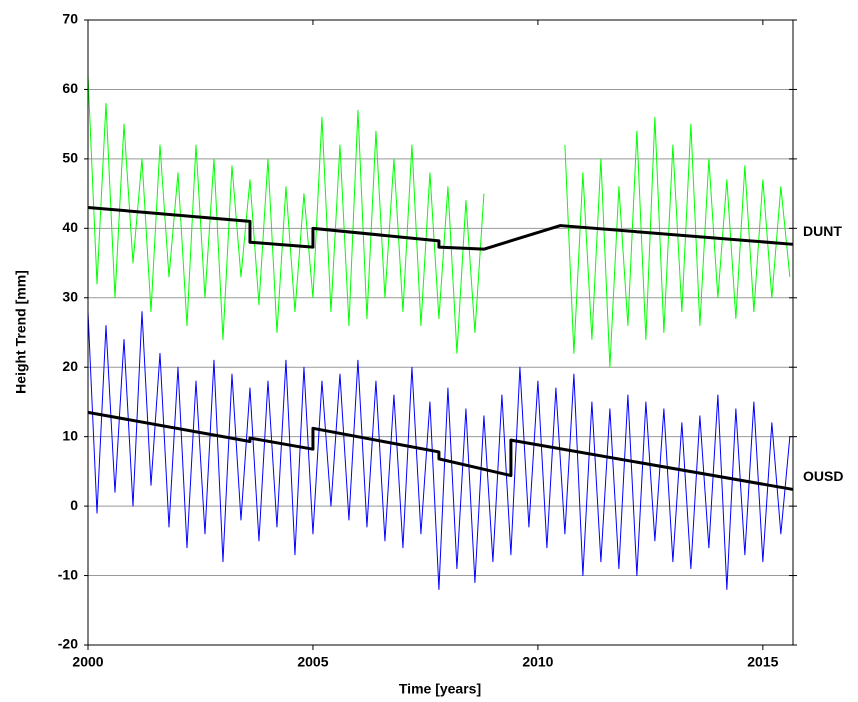 Image resolution: width=858 pixels, height=702 pixels. What do you see at coordinates (74, 505) in the screenshot?
I see `y-tick-label: 0` at bounding box center [74, 505].